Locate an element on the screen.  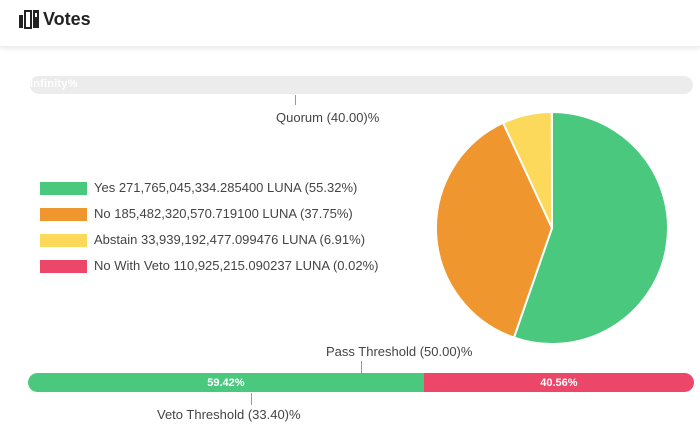
no-segment: 40.56% is located at coordinates (558, 382).